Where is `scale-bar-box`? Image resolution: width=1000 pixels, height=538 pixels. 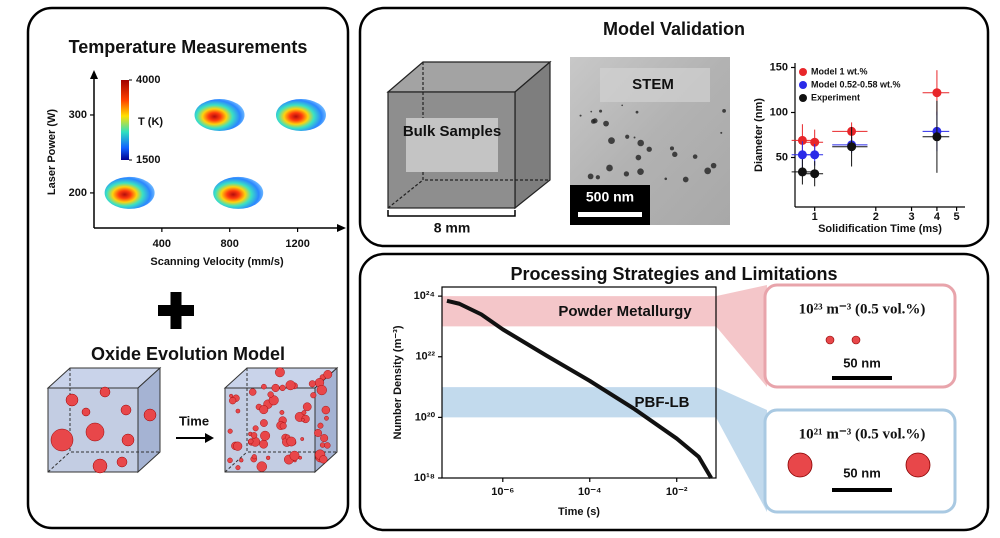
scale-bar-box is located at coordinates (610, 205).